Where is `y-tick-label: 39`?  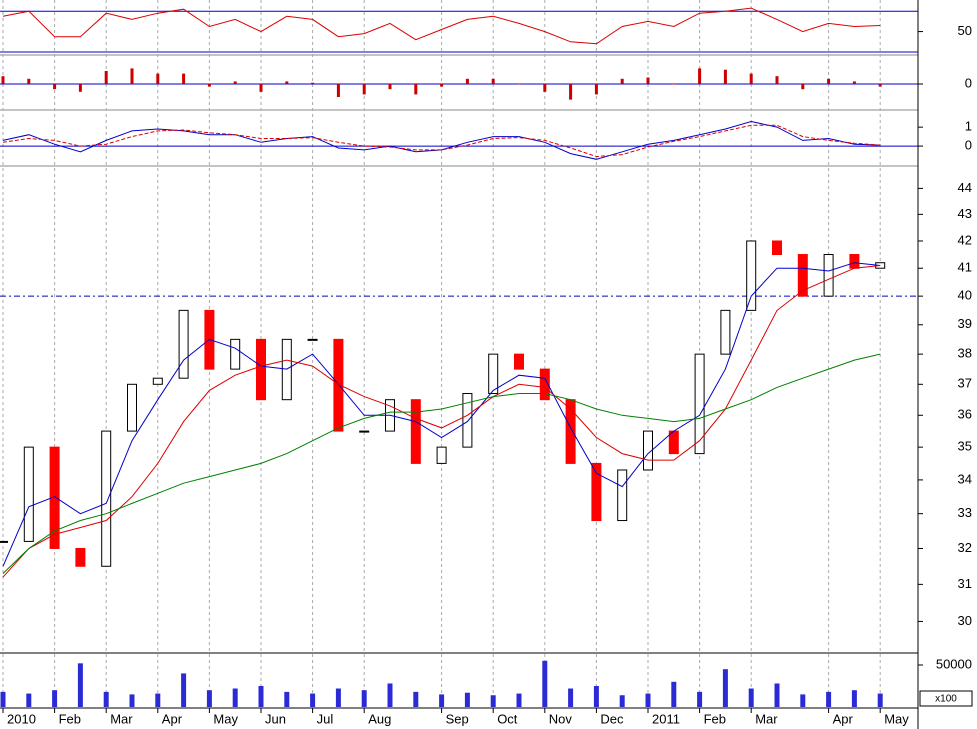 y-tick-label: 39 is located at coordinates (965, 323).